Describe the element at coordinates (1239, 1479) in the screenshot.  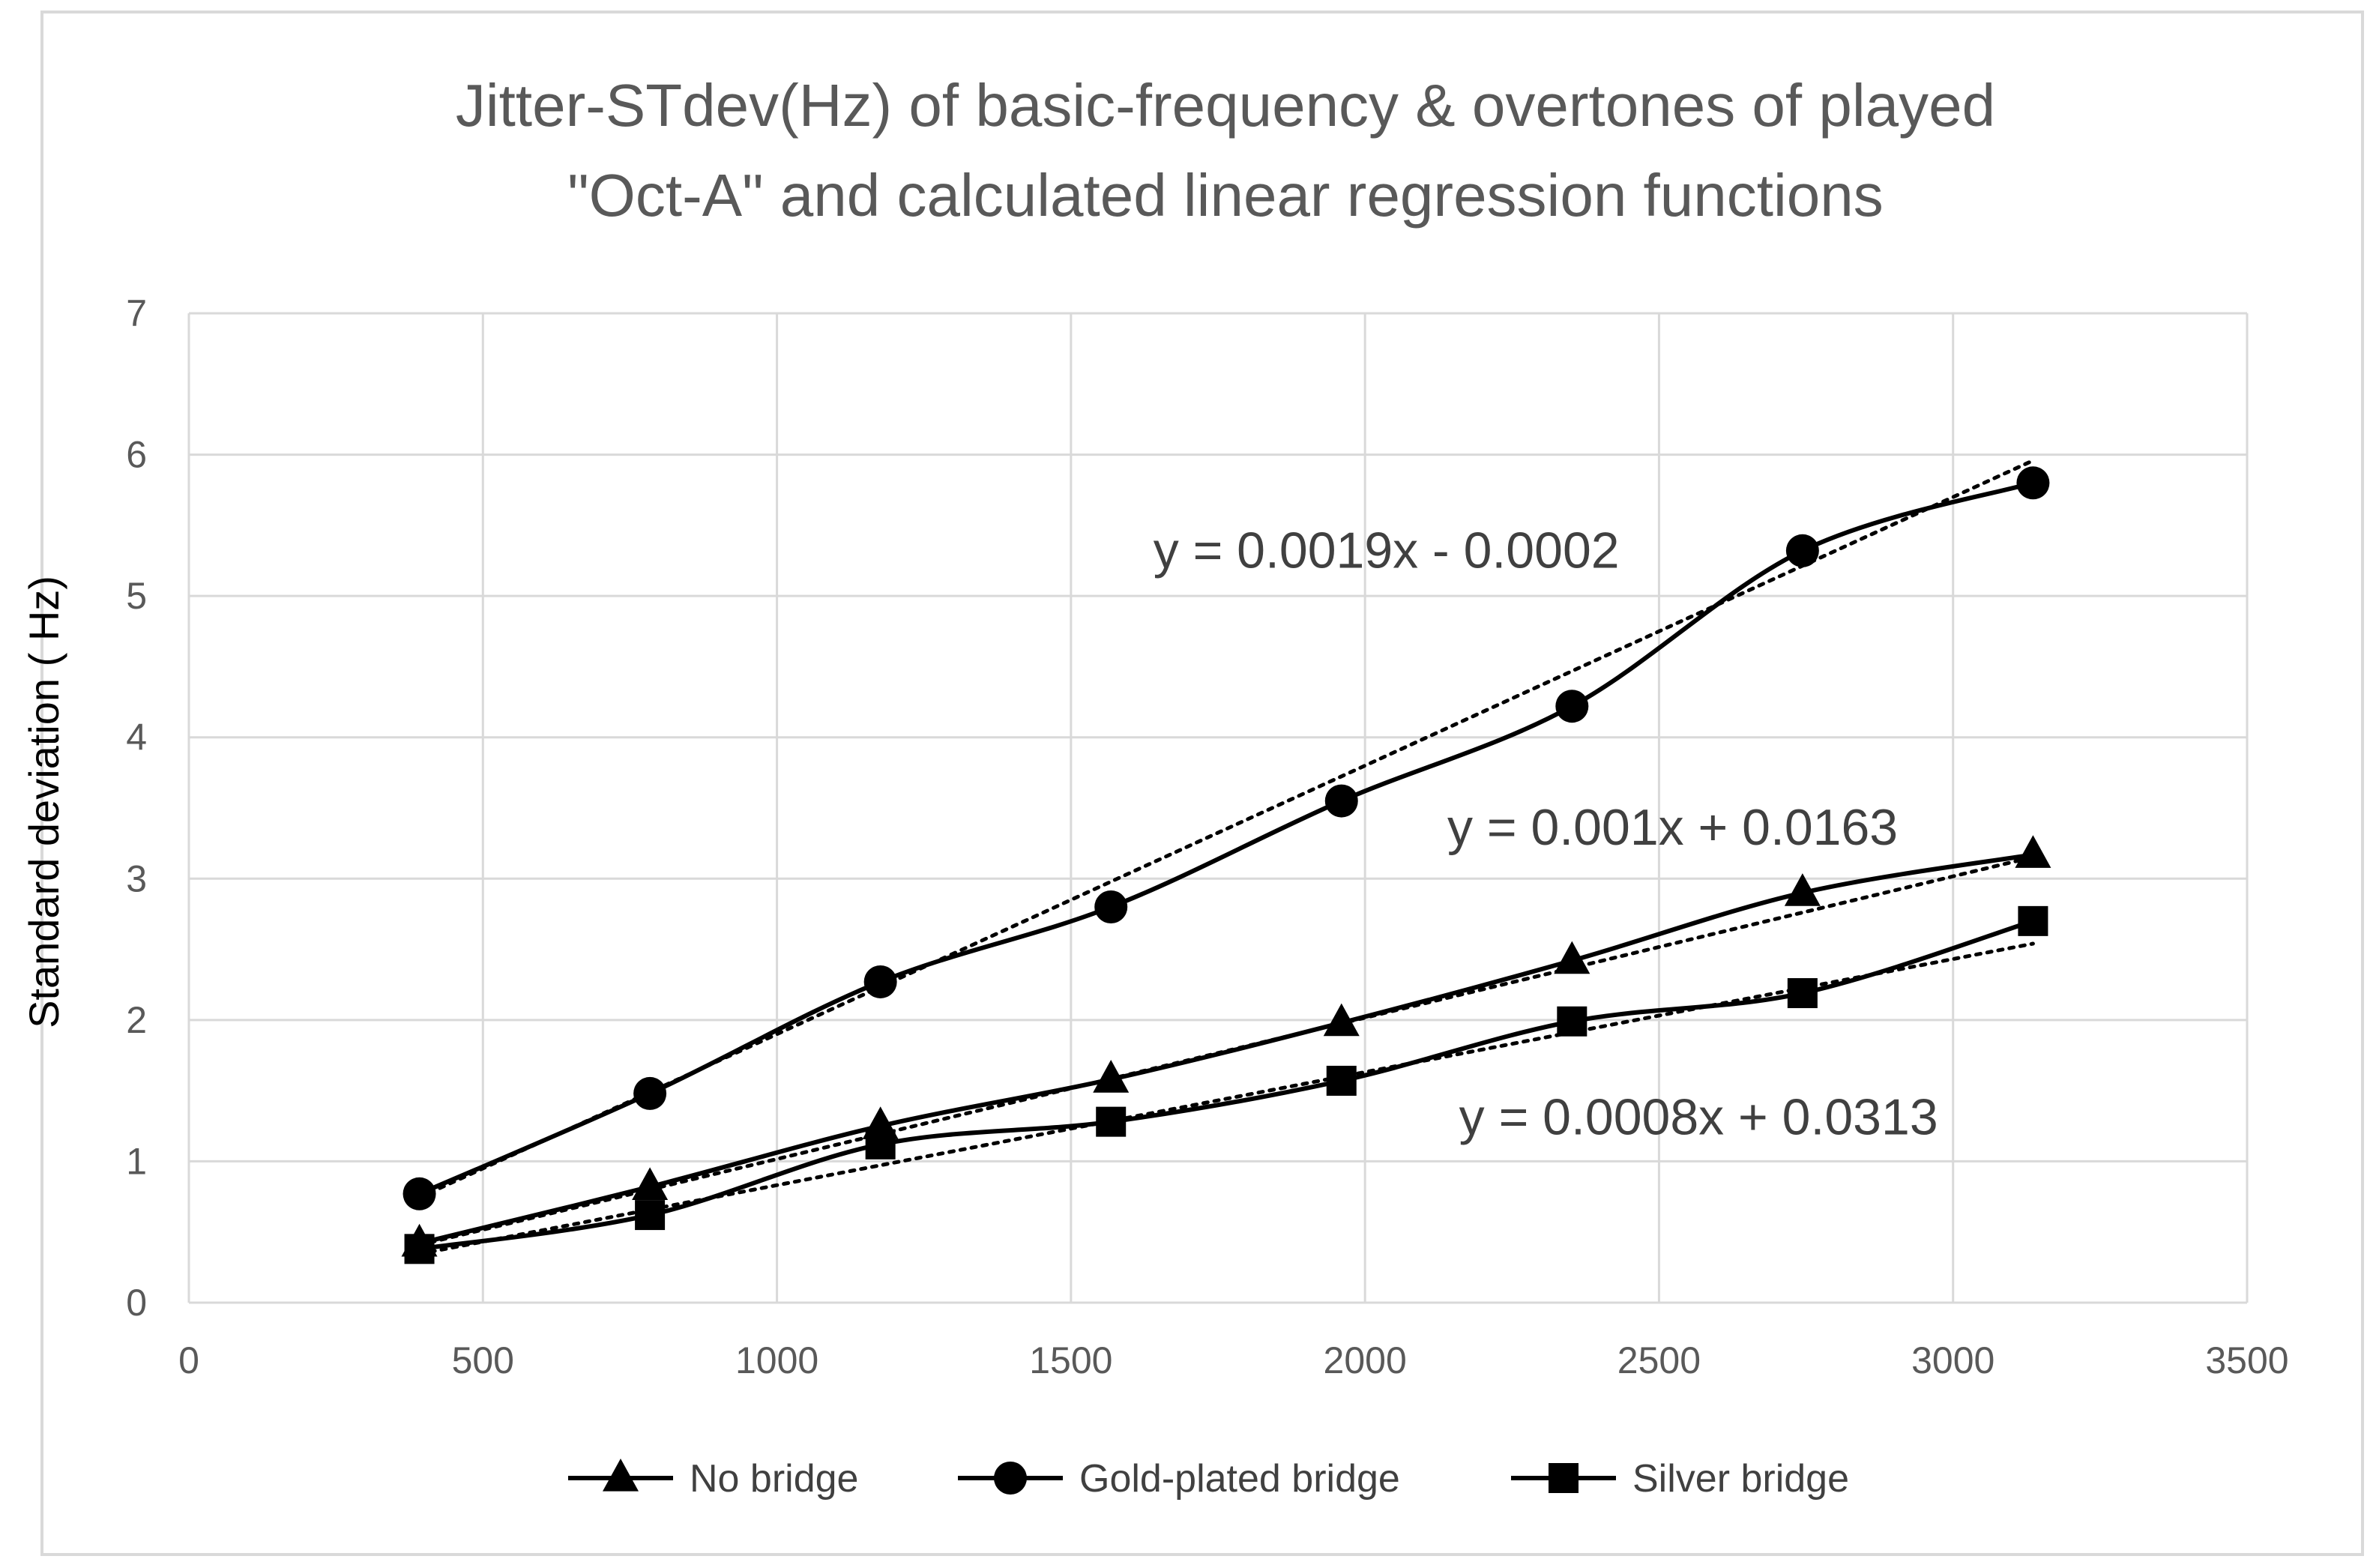
I see `legend-label-gold-plated-bridge: Gold-plated bridge` at that location.